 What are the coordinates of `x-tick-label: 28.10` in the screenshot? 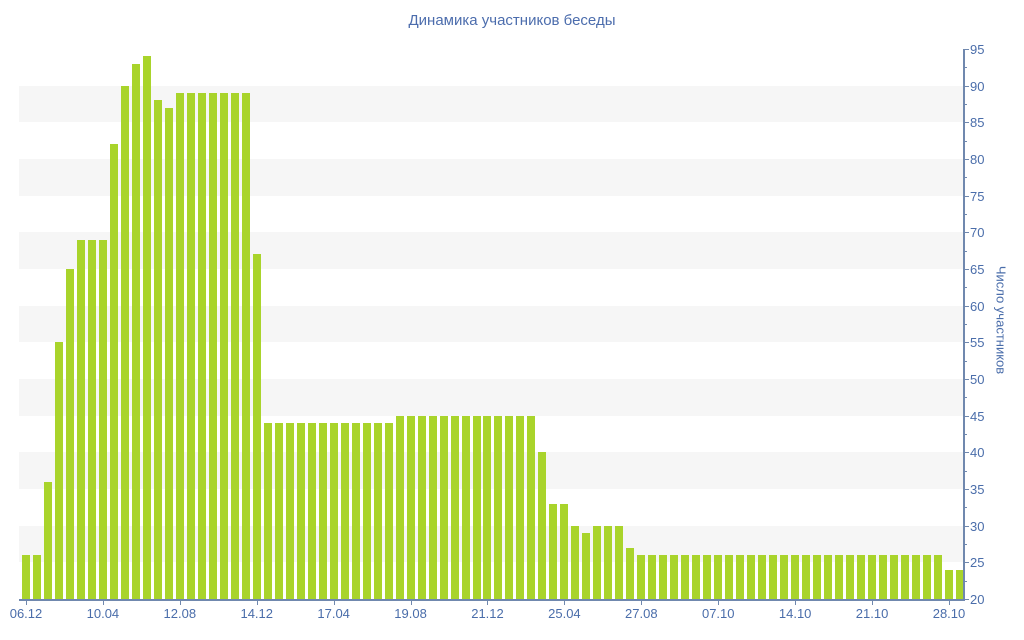 It's located at (949, 613).